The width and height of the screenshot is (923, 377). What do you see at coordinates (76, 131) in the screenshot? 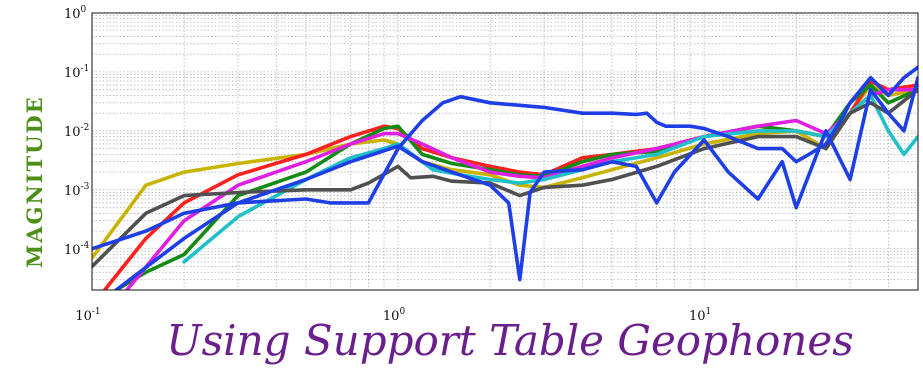
I see `y-tick-label: 10⁻²` at bounding box center [76, 131].